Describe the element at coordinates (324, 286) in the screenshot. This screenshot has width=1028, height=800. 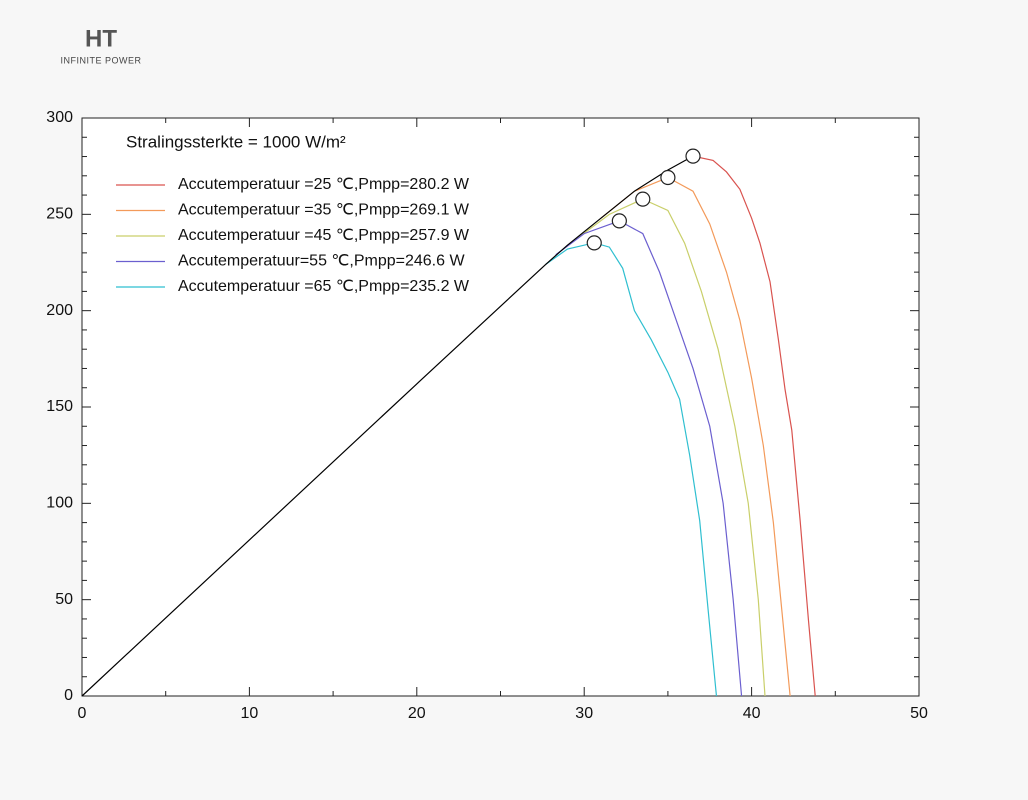
I see `legend-label: Accutemperatuur =65 ℃,Pmpp=235.2 W` at that location.